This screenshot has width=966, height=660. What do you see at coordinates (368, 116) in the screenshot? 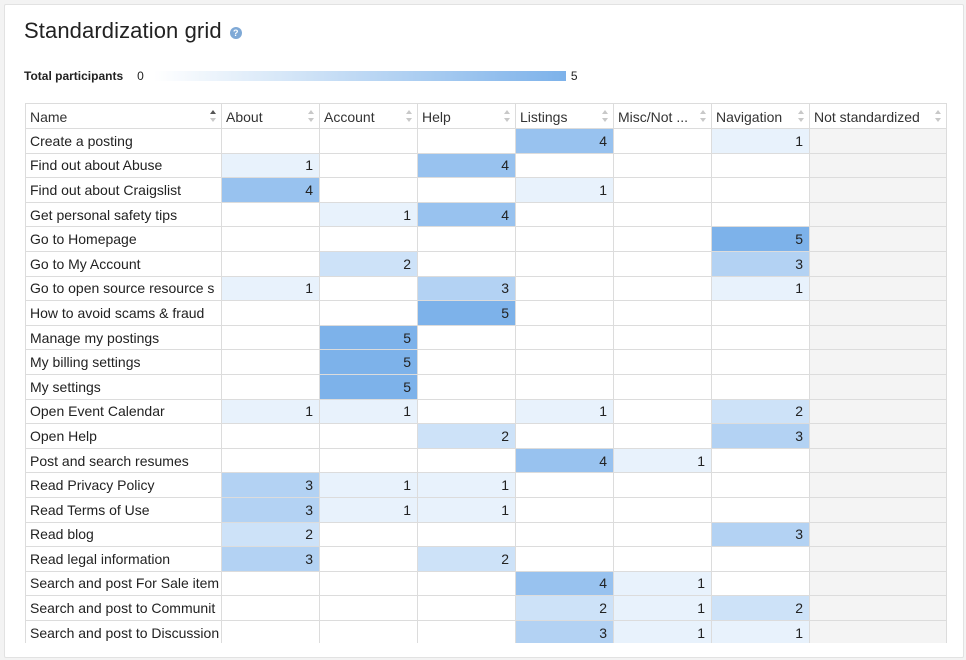
I see `column-header-account: Account` at bounding box center [368, 116].